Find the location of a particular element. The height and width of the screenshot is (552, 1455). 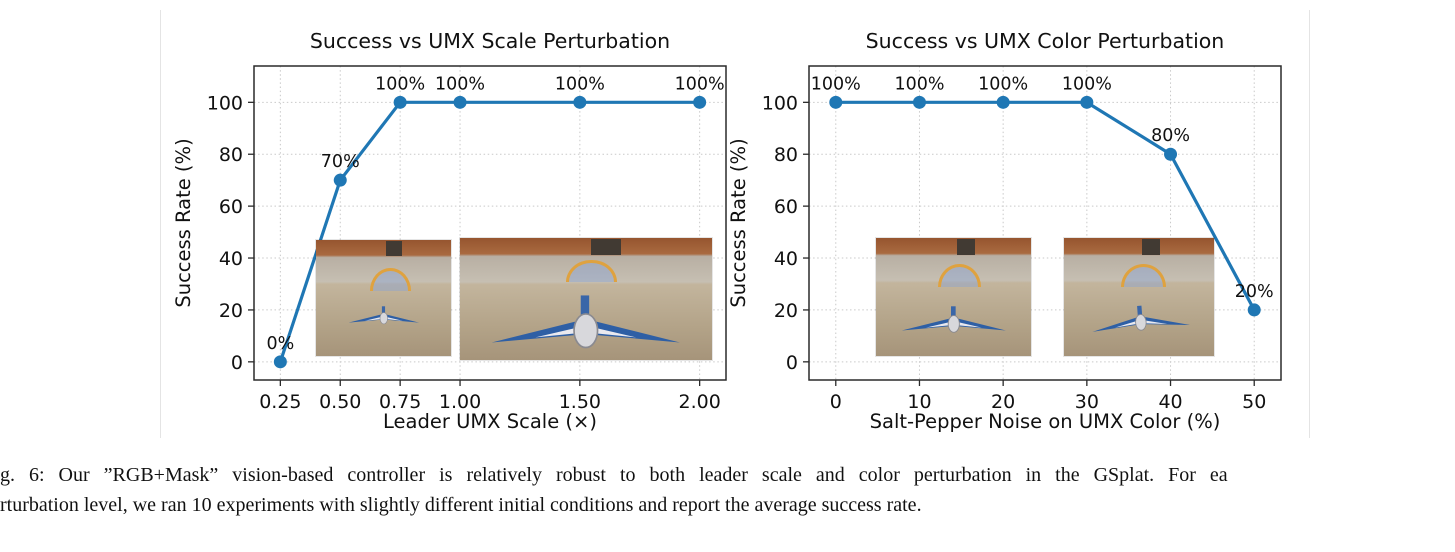

x-tick-label: 20 is located at coordinates (1003, 402).